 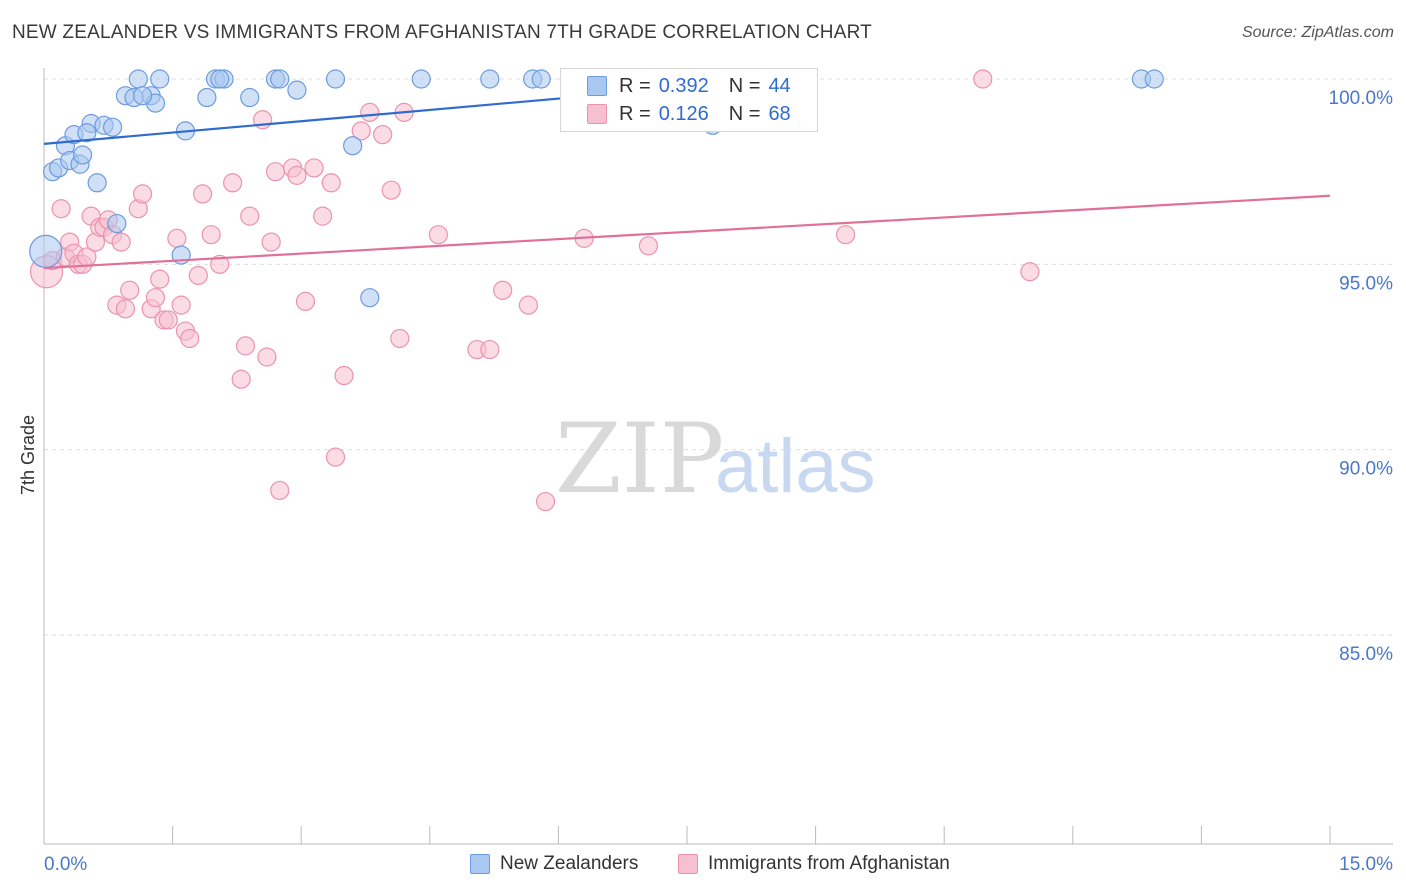 I want to click on legend-item-new-zealanders: New Zealanders, so click(x=554, y=864).